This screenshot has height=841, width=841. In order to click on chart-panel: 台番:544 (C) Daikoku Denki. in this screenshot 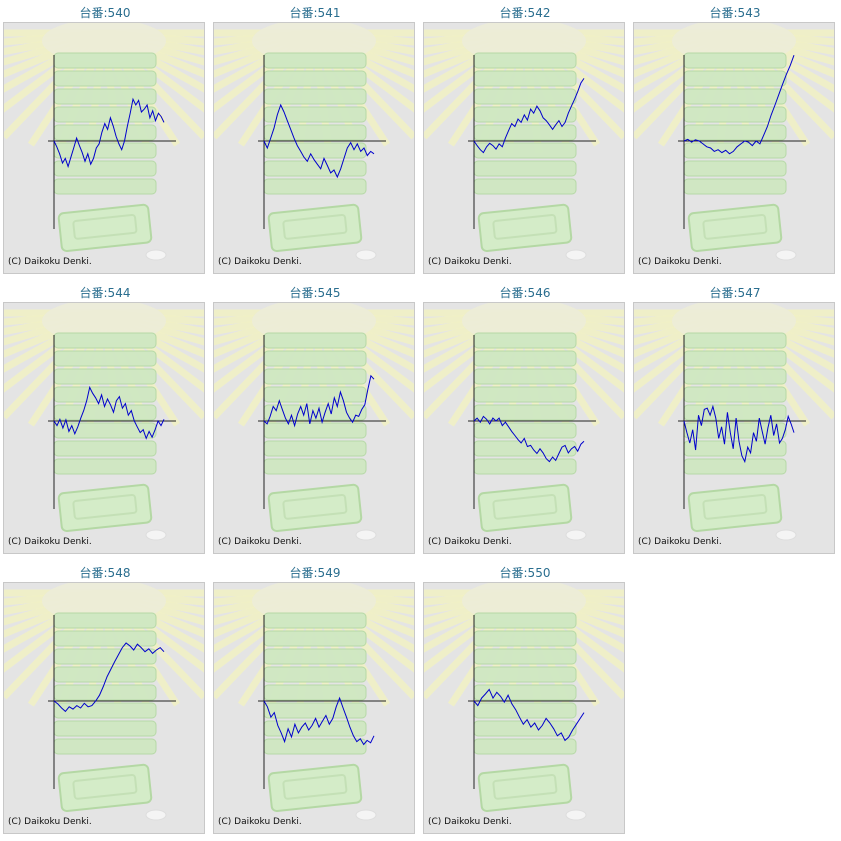, I will do `click(105, 420)`.